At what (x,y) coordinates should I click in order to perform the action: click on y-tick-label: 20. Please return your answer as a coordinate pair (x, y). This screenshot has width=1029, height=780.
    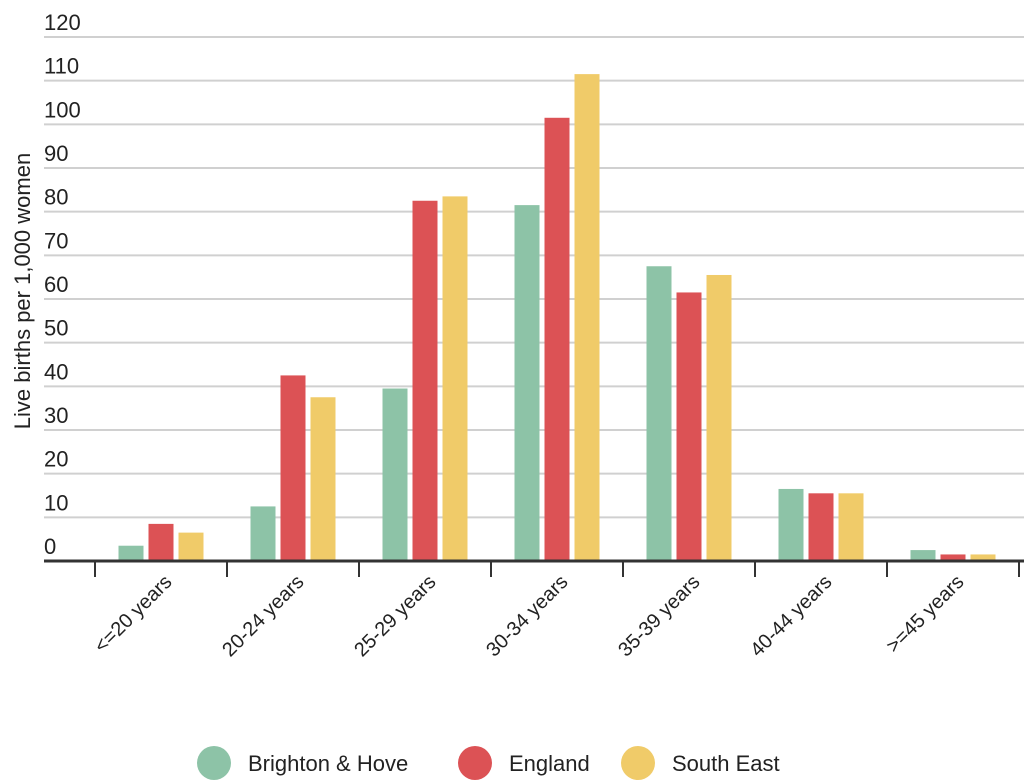
    Looking at the image, I should click on (56, 459).